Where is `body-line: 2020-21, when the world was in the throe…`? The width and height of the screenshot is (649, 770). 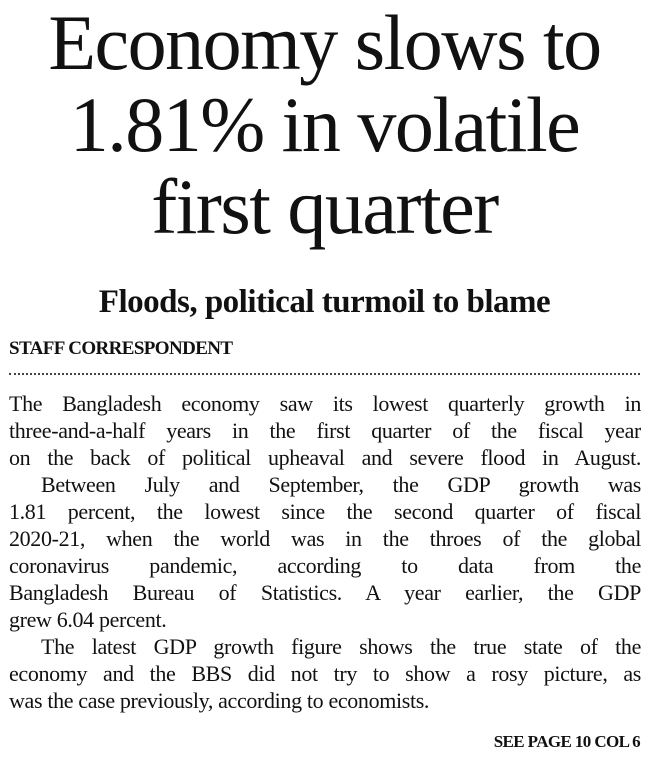 body-line: 2020-21, when the world was in the throe… is located at coordinates (325, 538).